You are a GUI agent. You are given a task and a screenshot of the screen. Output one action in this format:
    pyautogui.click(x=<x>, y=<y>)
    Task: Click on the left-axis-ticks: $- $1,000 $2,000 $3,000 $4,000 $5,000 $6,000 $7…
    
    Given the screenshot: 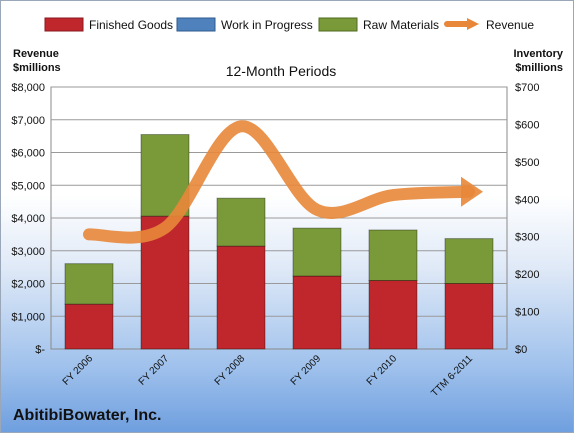 What is the action you would take?
    pyautogui.click(x=28, y=219)
    